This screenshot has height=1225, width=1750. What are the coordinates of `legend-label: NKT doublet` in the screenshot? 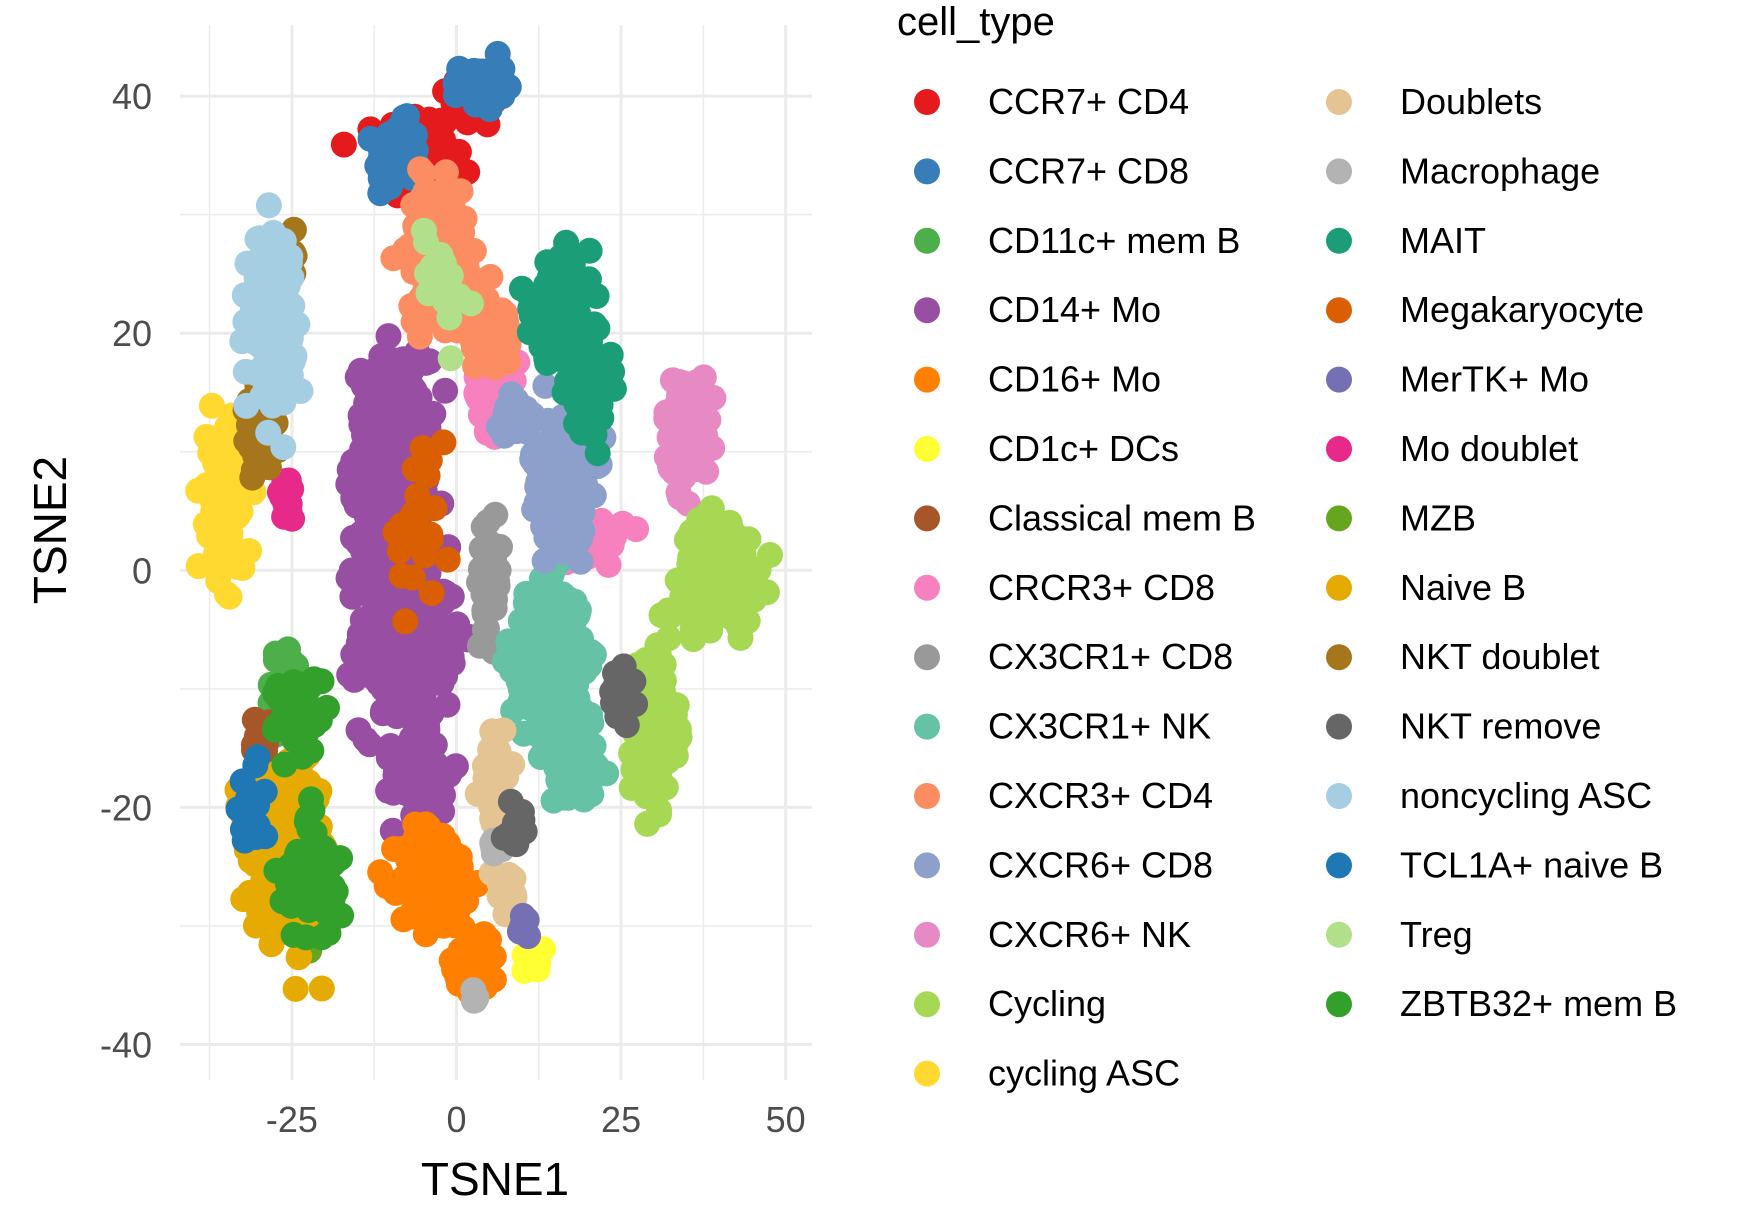 It's located at (1499, 656).